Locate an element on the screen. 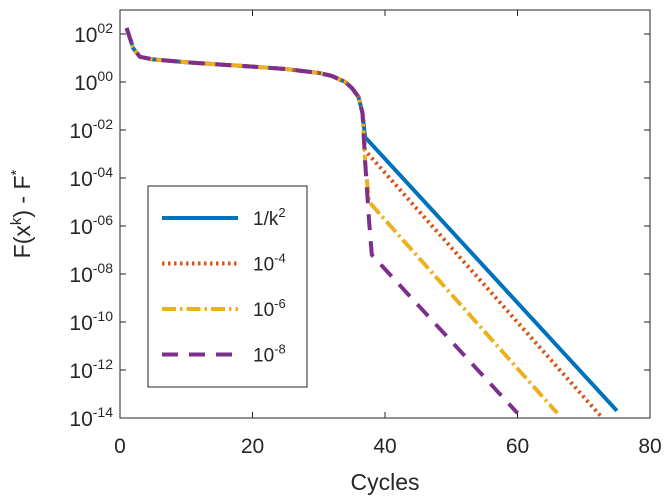 The height and width of the screenshot is (496, 664). y-tick-label: 10-08 is located at coordinates (91, 273).